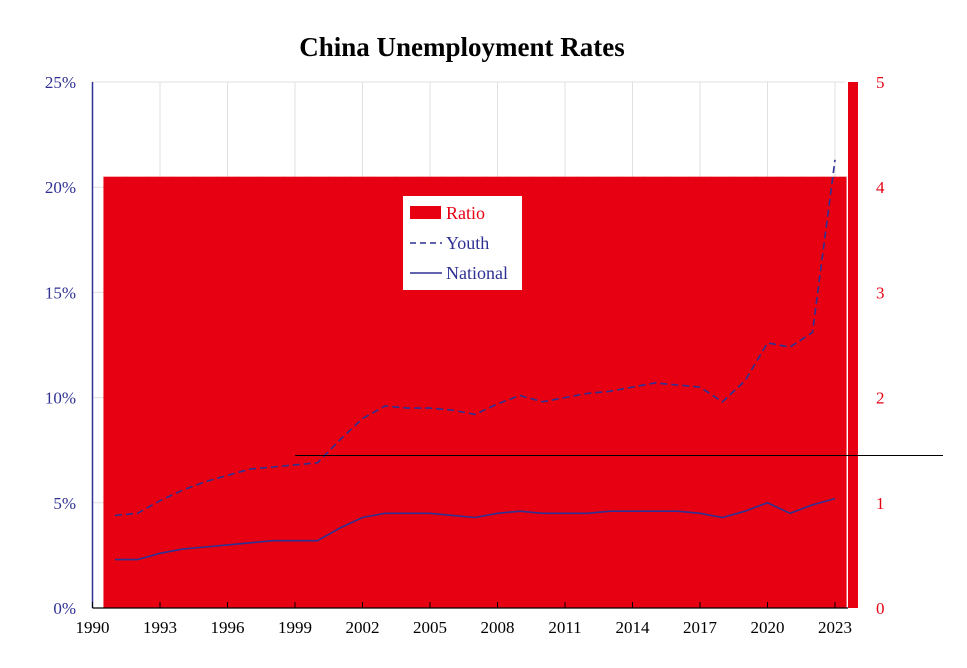 The width and height of the screenshot is (967, 668). What do you see at coordinates (477, 273) in the screenshot?
I see `legend-label-national: National` at bounding box center [477, 273].